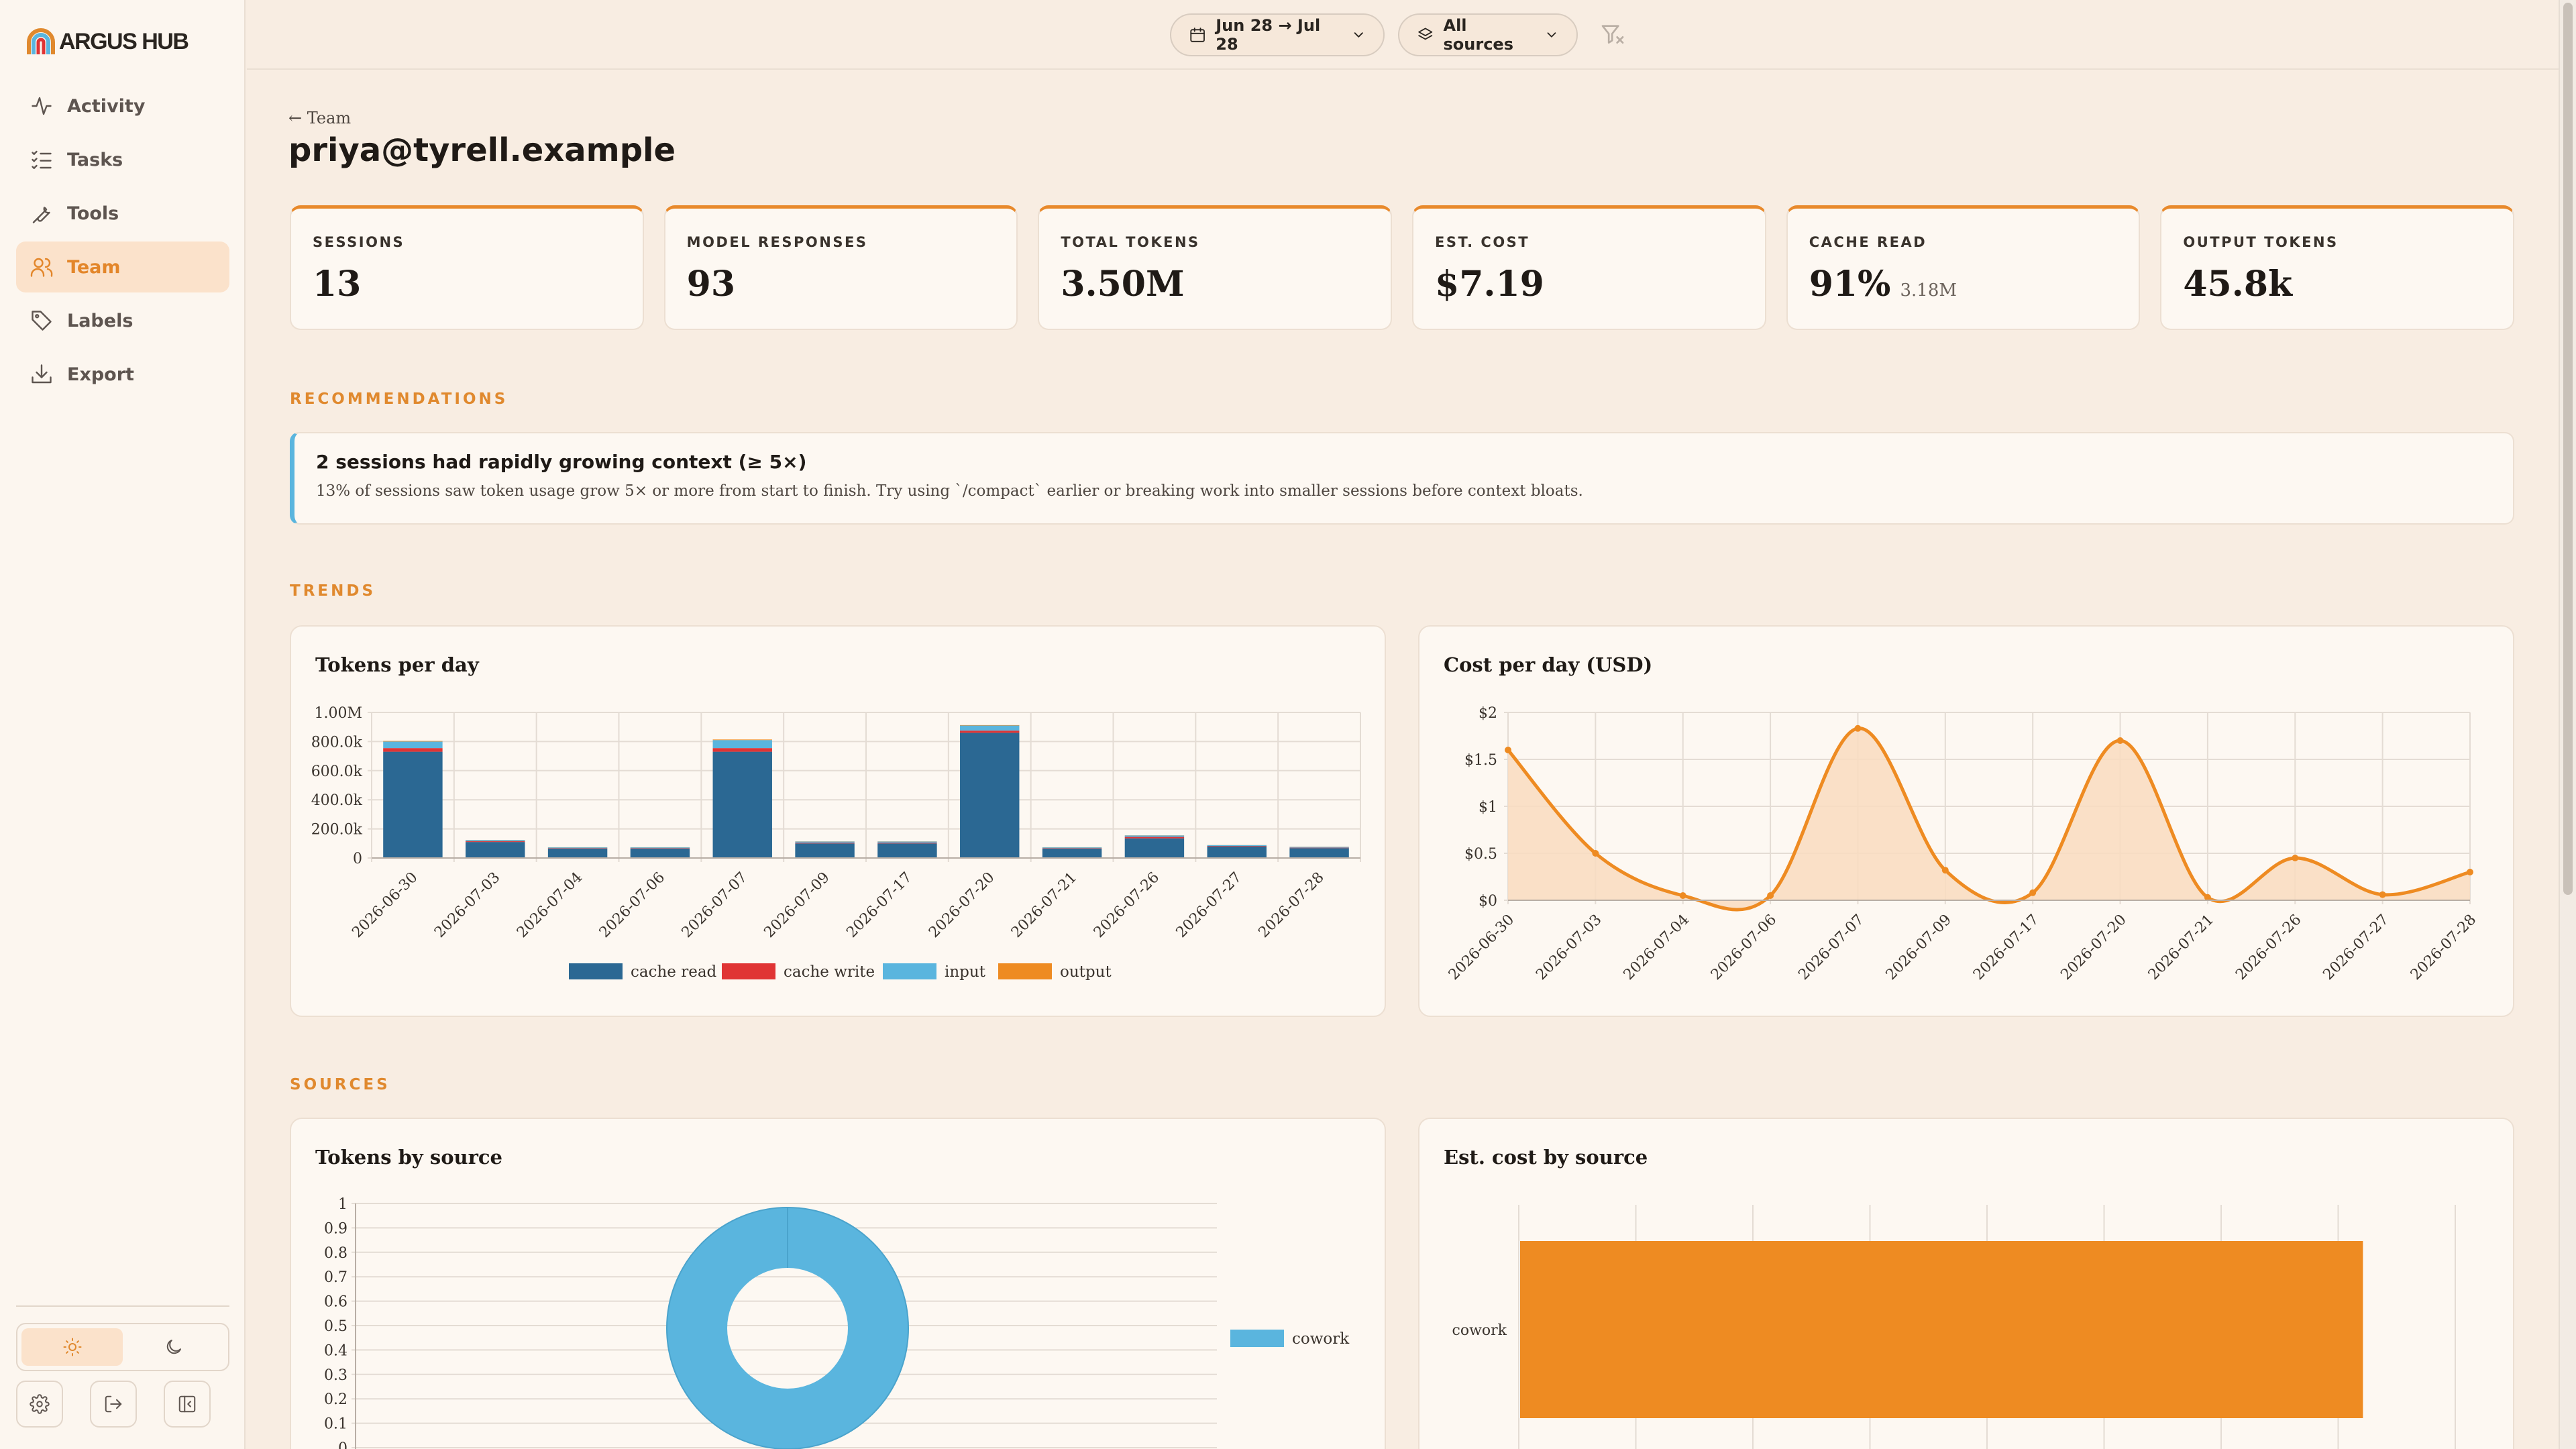 This screenshot has height=1449, width=2576. Describe the element at coordinates (482, 150) in the screenshot. I see `page-title: priya@tyrell.example` at that location.